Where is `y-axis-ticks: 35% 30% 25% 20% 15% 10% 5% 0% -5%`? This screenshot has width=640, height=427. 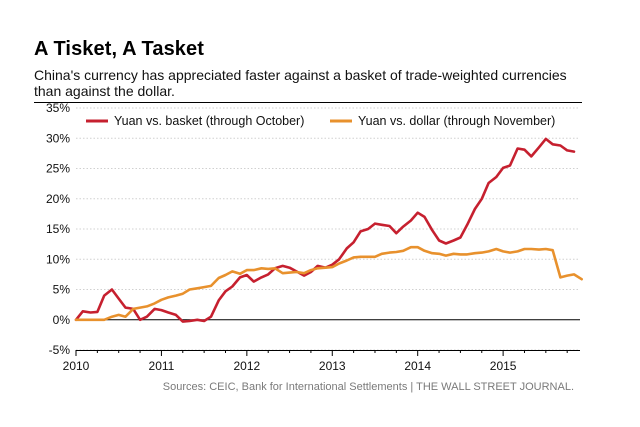 y-axis-ticks: 35% 30% 25% 20% 15% 10% 5% 0% -5% is located at coordinates (58, 229).